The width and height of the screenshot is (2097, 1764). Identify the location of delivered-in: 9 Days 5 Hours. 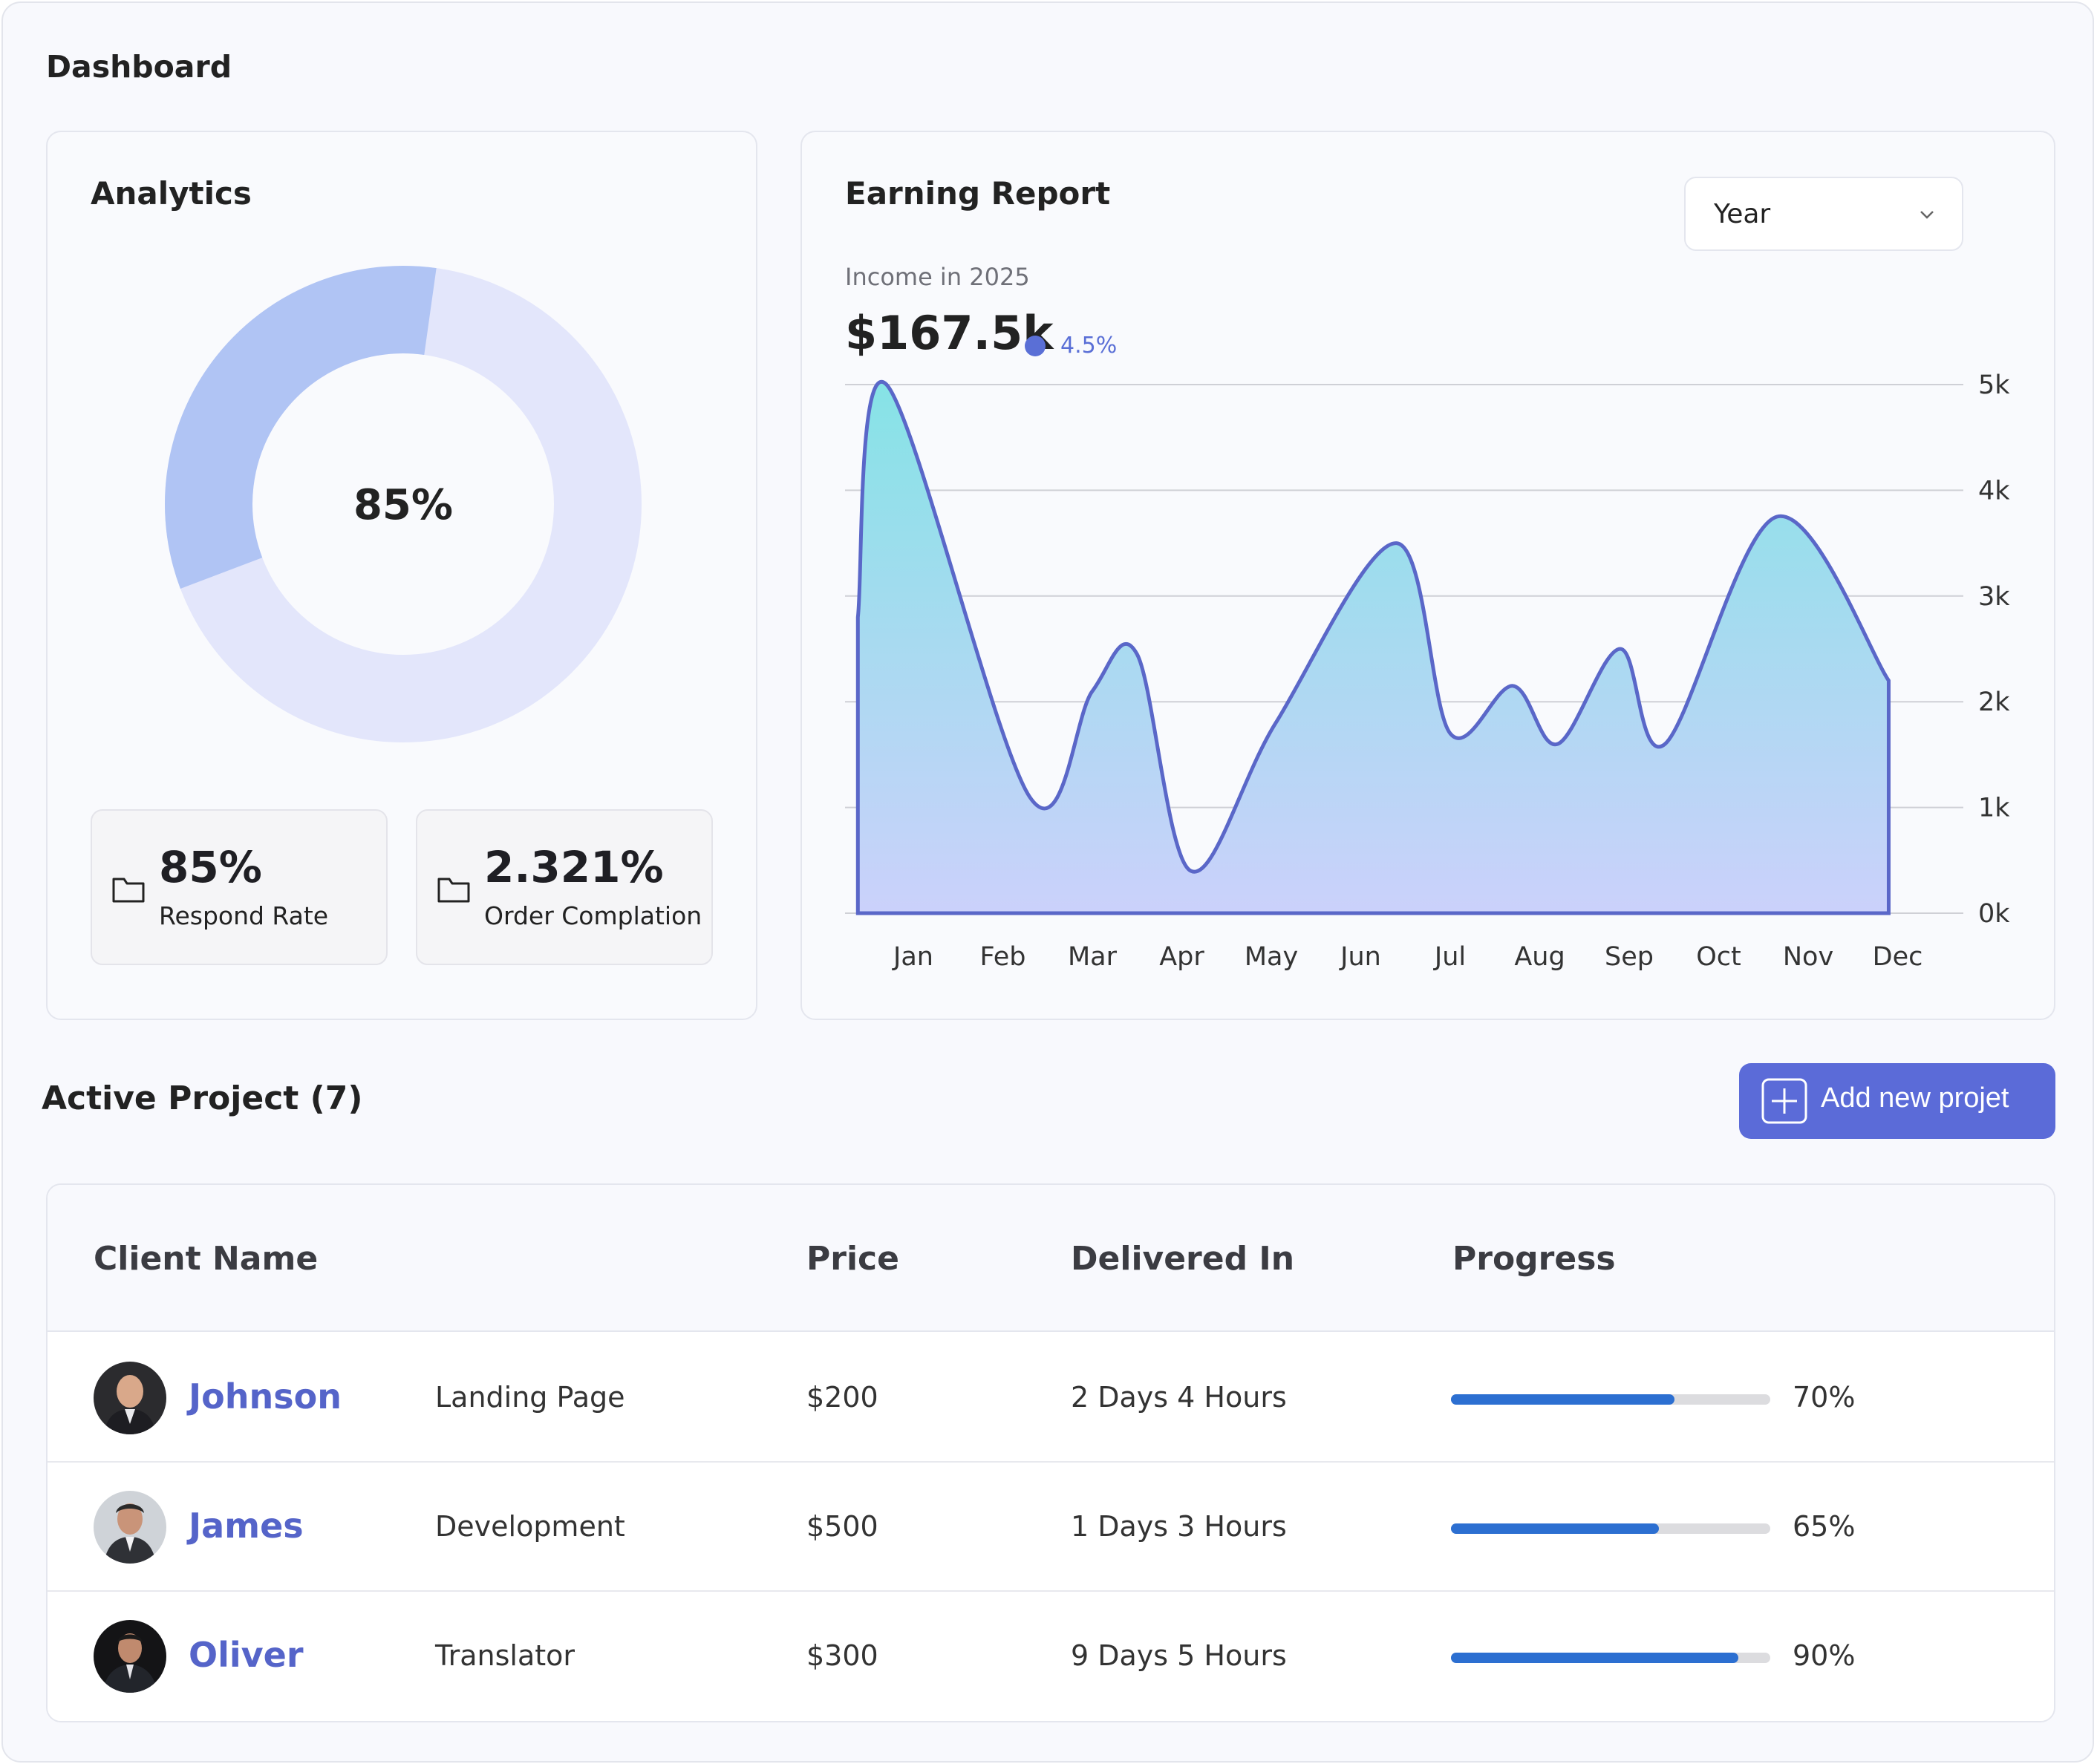
(1179, 1655).